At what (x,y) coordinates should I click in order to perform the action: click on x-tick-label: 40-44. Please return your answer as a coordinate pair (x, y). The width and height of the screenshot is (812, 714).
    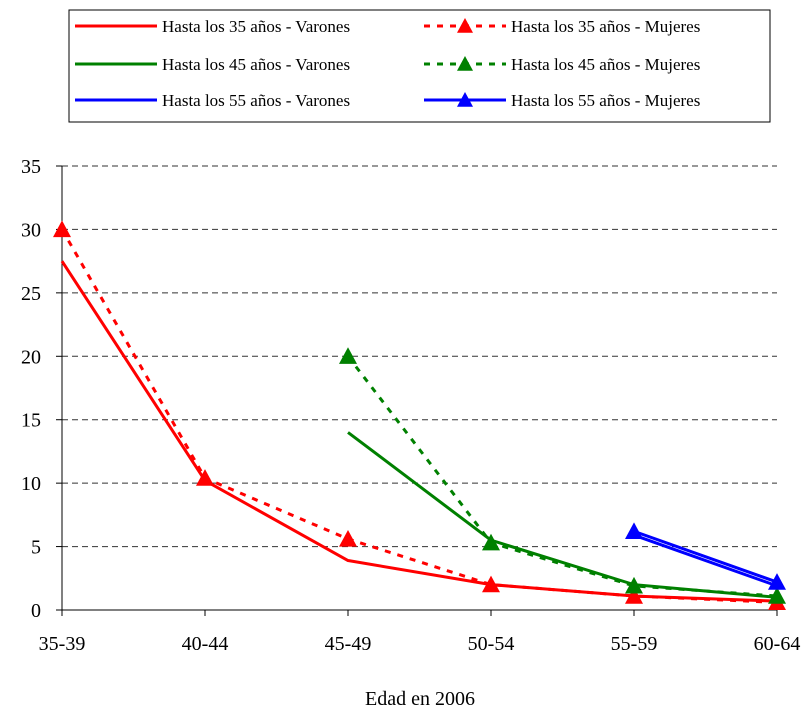
    Looking at the image, I should click on (205, 644).